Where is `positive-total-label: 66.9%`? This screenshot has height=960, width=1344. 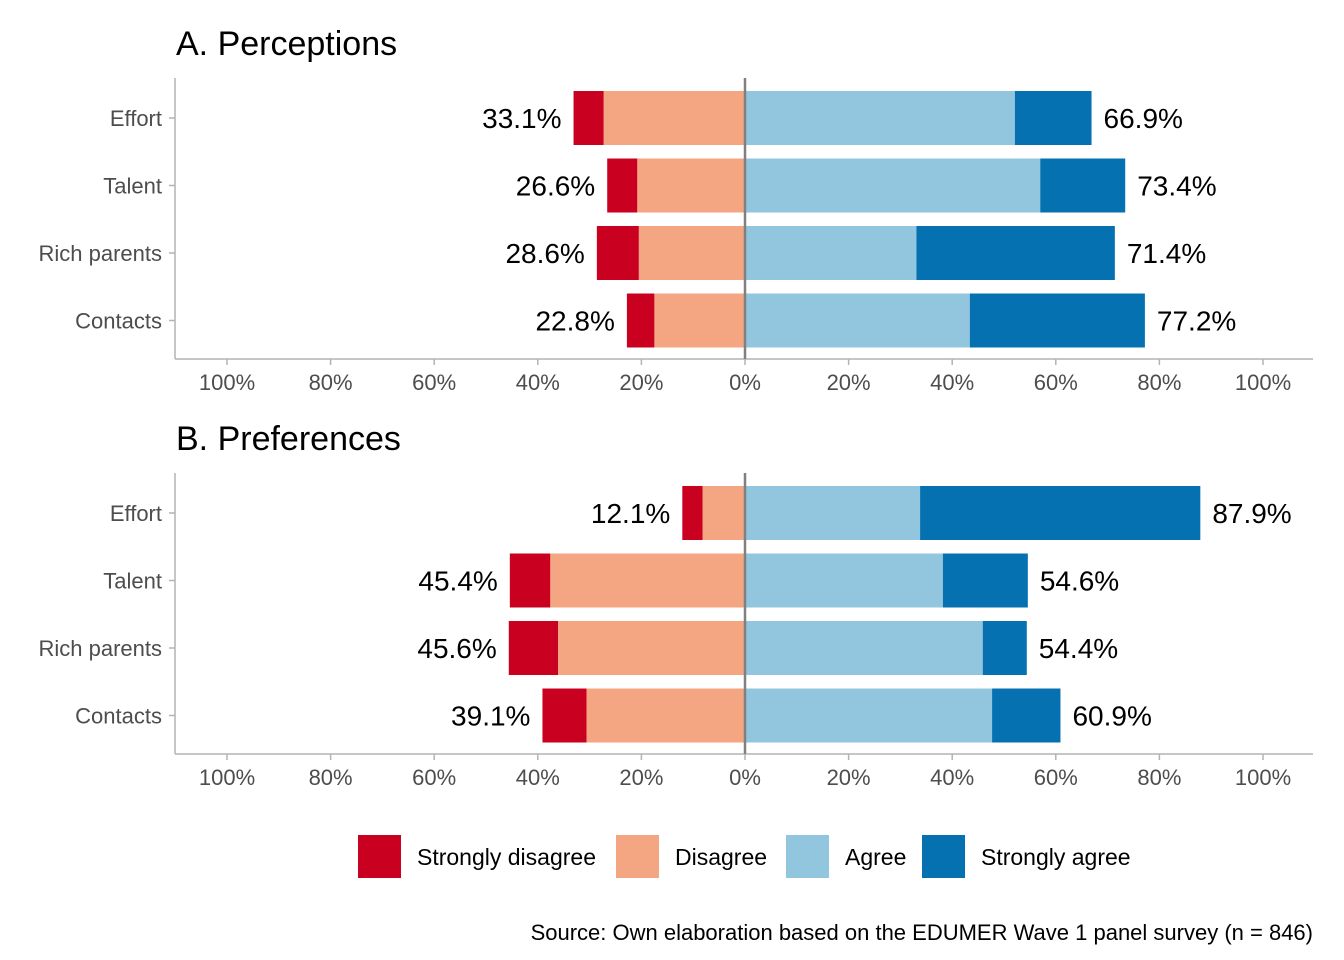
positive-total-label: 66.9% is located at coordinates (1143, 118).